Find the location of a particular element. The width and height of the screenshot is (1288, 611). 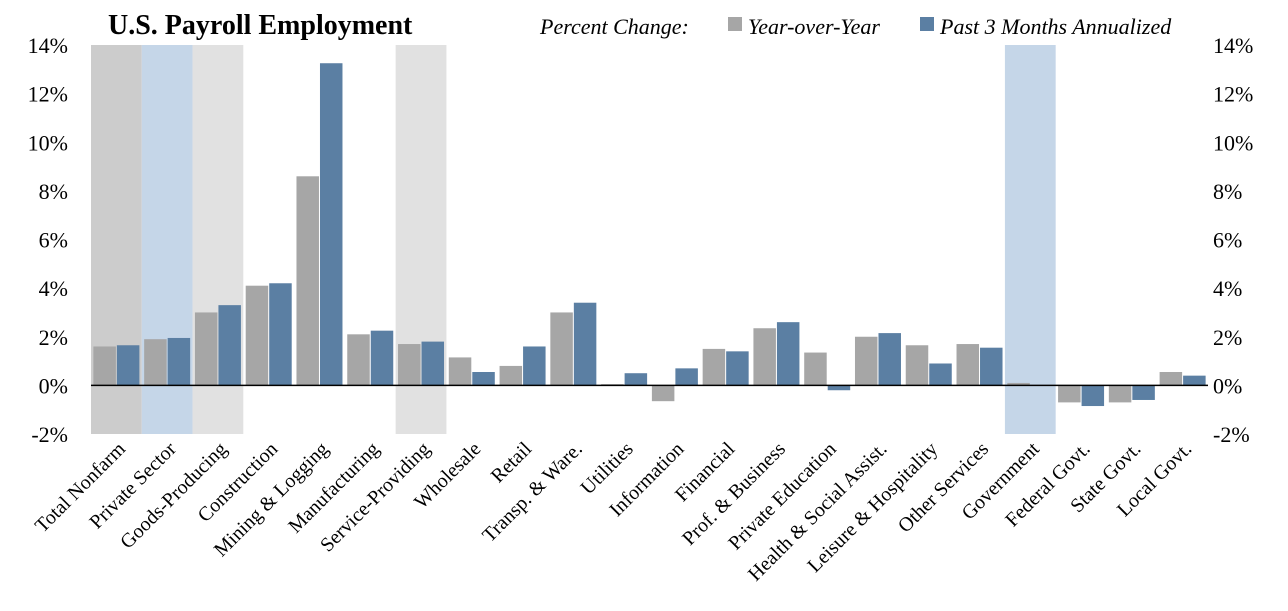

bar-leisure-hospitality-year-over-year is located at coordinates (917, 365).